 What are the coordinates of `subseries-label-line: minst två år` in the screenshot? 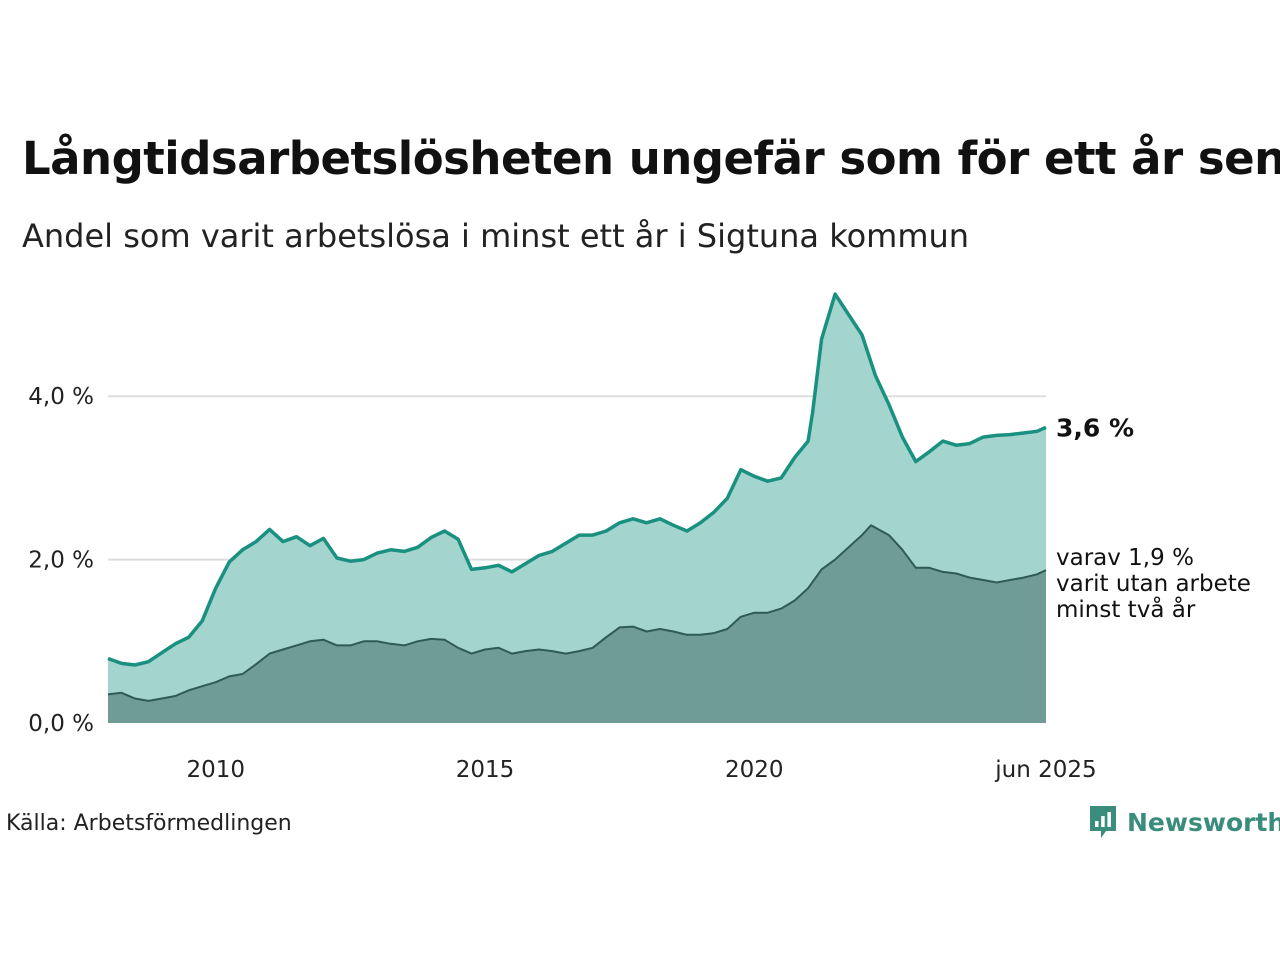 It's located at (1126, 609).